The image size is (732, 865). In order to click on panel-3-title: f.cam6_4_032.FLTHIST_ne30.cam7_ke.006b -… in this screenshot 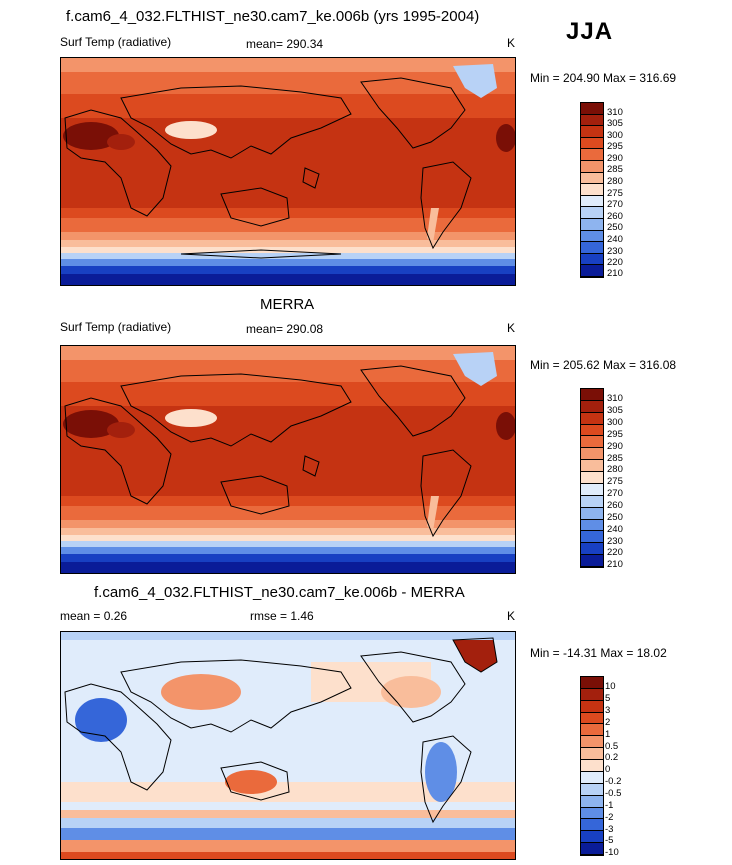, I will do `click(279, 592)`.